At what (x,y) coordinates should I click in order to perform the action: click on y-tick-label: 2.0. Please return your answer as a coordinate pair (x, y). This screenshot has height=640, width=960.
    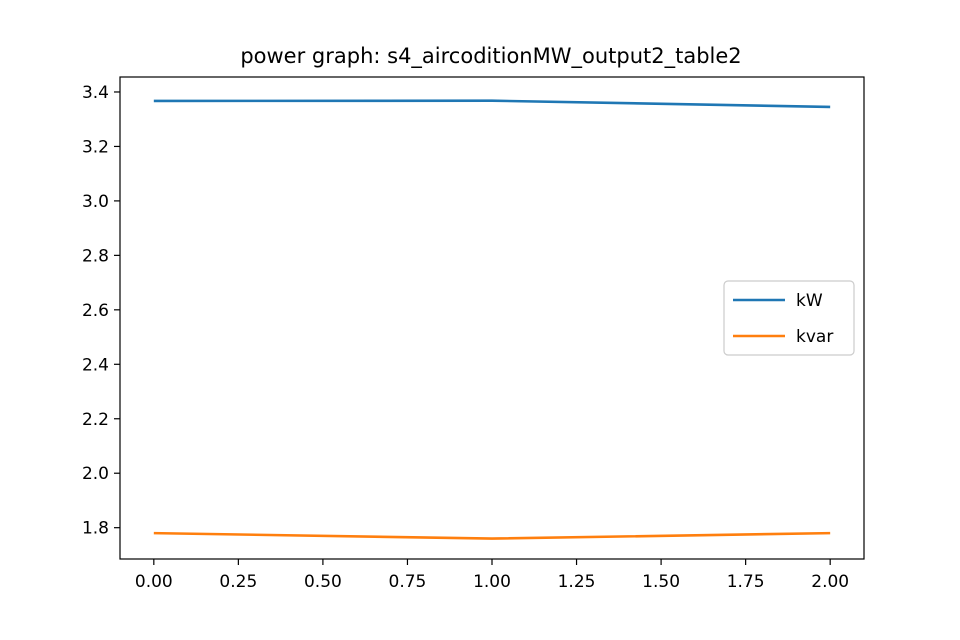
    Looking at the image, I should click on (95, 474).